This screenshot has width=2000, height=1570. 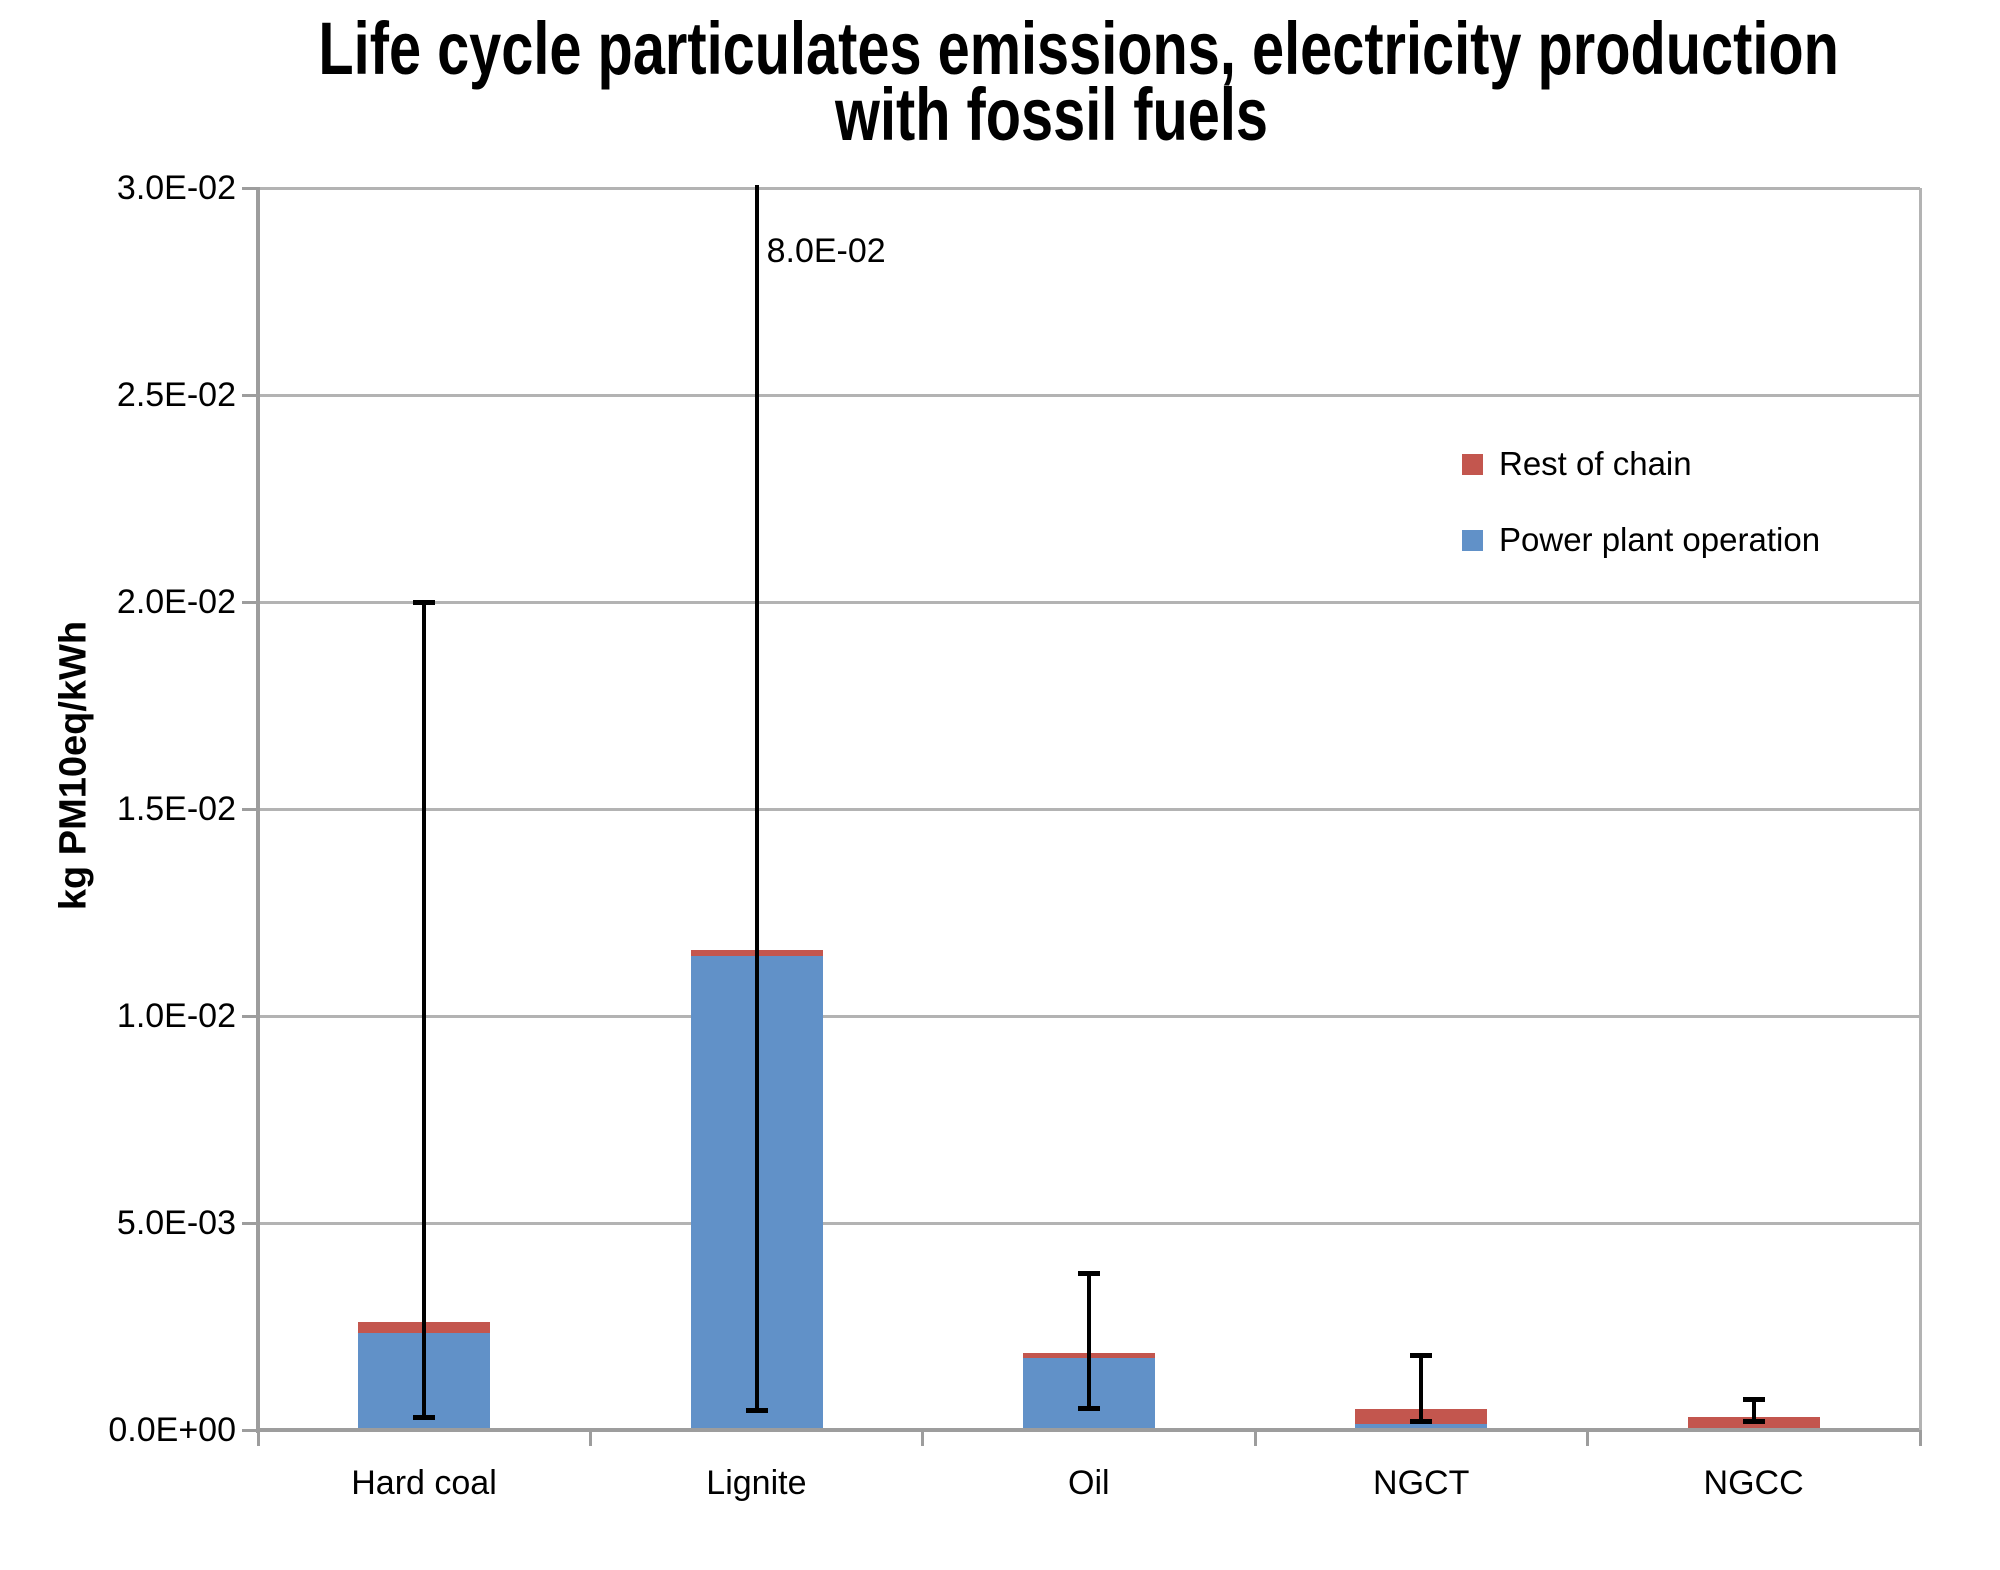 What do you see at coordinates (176, 1016) in the screenshot?
I see `y-axis-tick-label: 1.0E-02` at bounding box center [176, 1016].